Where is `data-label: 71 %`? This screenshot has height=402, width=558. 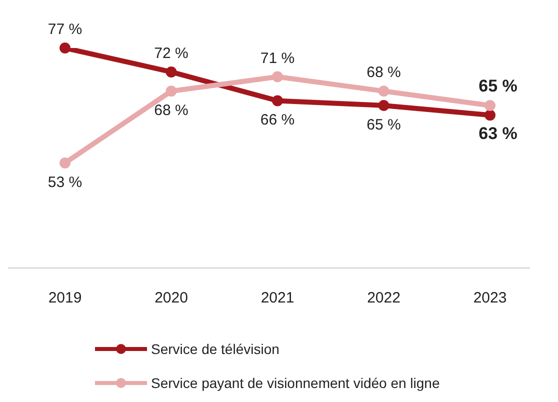 data-label: 71 % is located at coordinates (277, 58).